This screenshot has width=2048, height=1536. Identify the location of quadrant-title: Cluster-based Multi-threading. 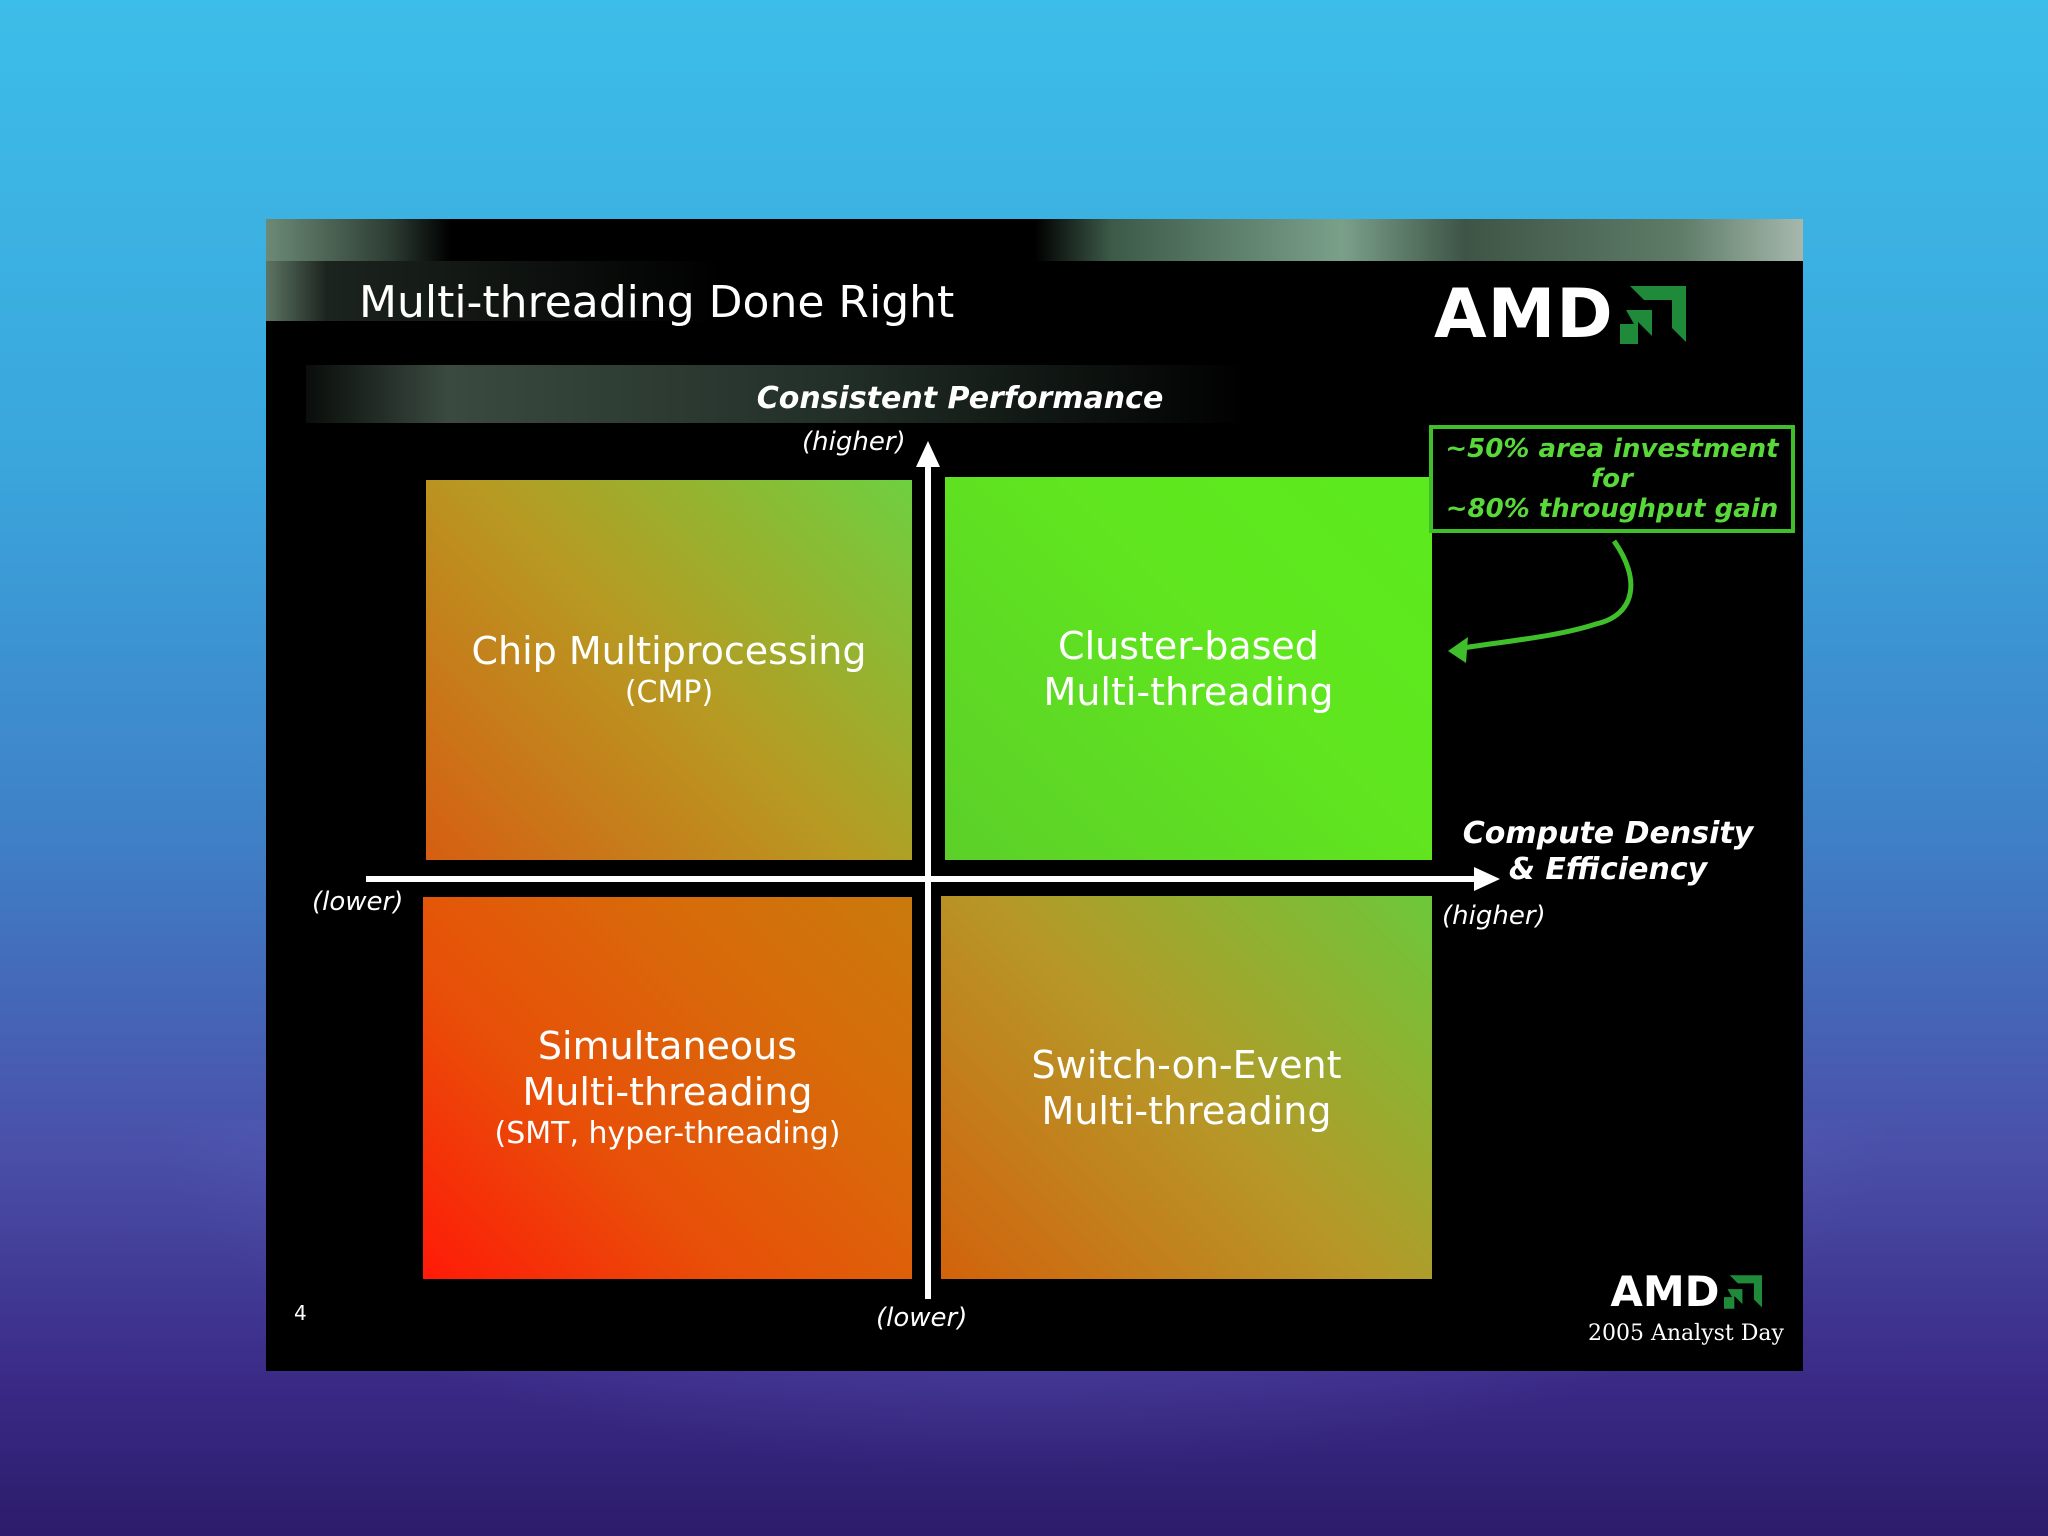
(1188, 668).